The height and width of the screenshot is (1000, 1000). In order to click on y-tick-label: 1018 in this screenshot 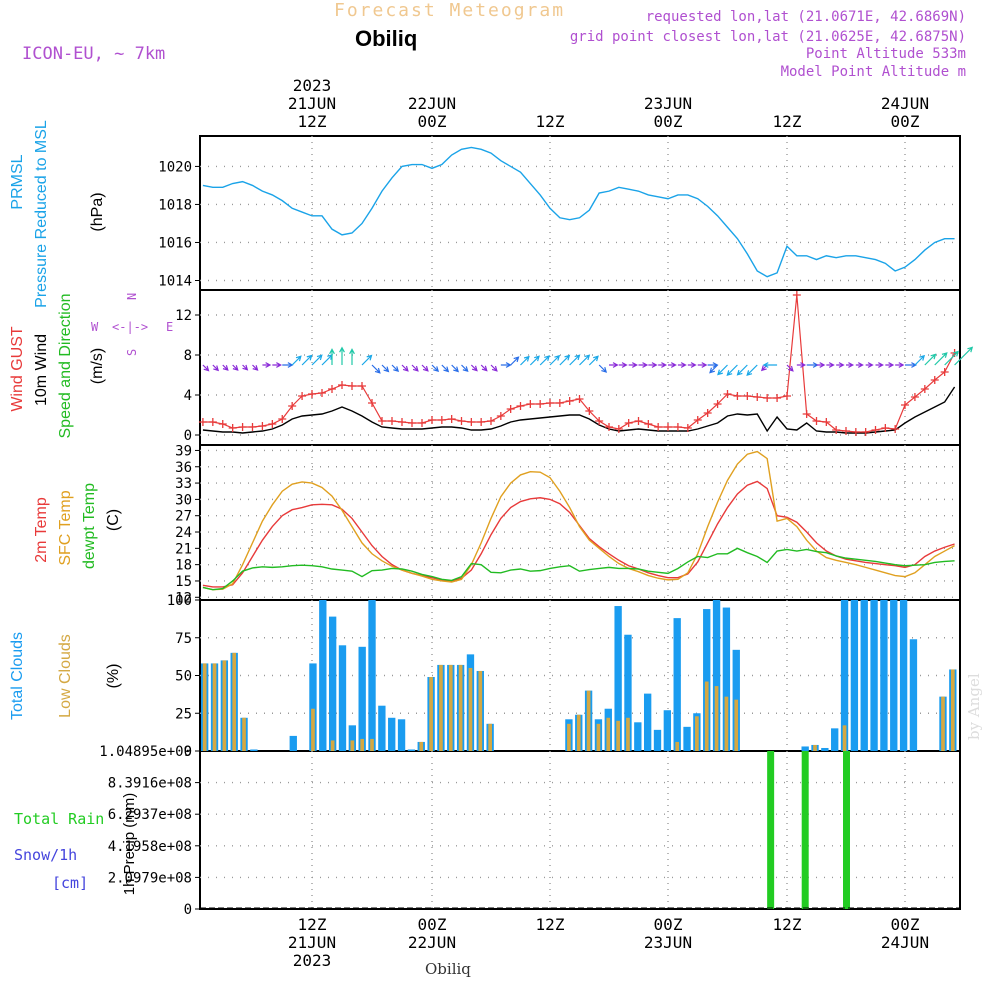, I will do `click(175, 205)`.